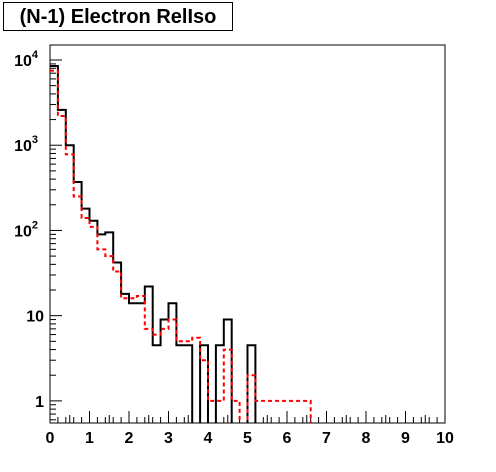 Image resolution: width=496 pixels, height=472 pixels. What do you see at coordinates (168, 438) in the screenshot?
I see `x-tick-label: 3` at bounding box center [168, 438].